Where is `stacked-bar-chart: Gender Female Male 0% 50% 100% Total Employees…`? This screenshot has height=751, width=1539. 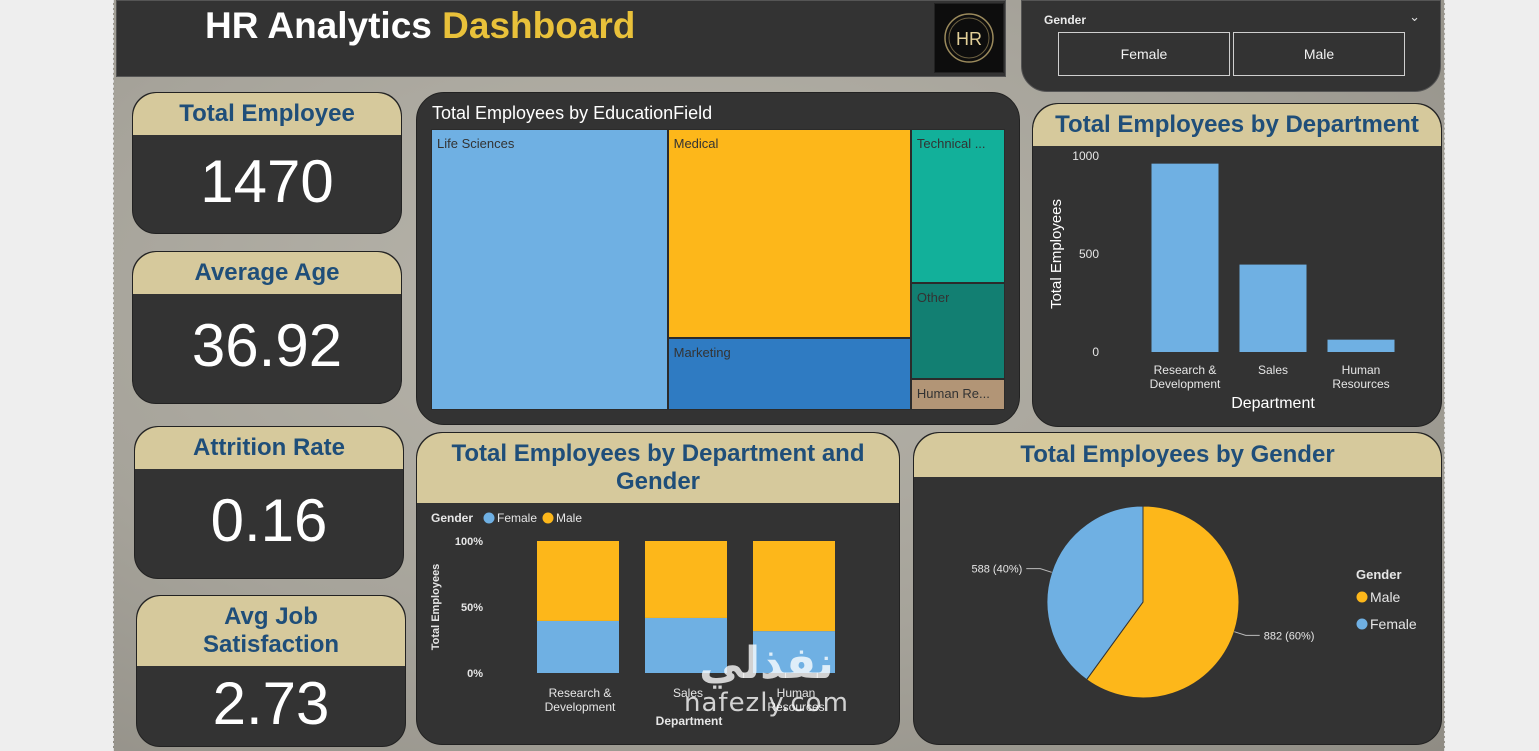 stacked-bar-chart: Gender Female Male 0% 50% 100% Total Employees… is located at coordinates (632, 619).